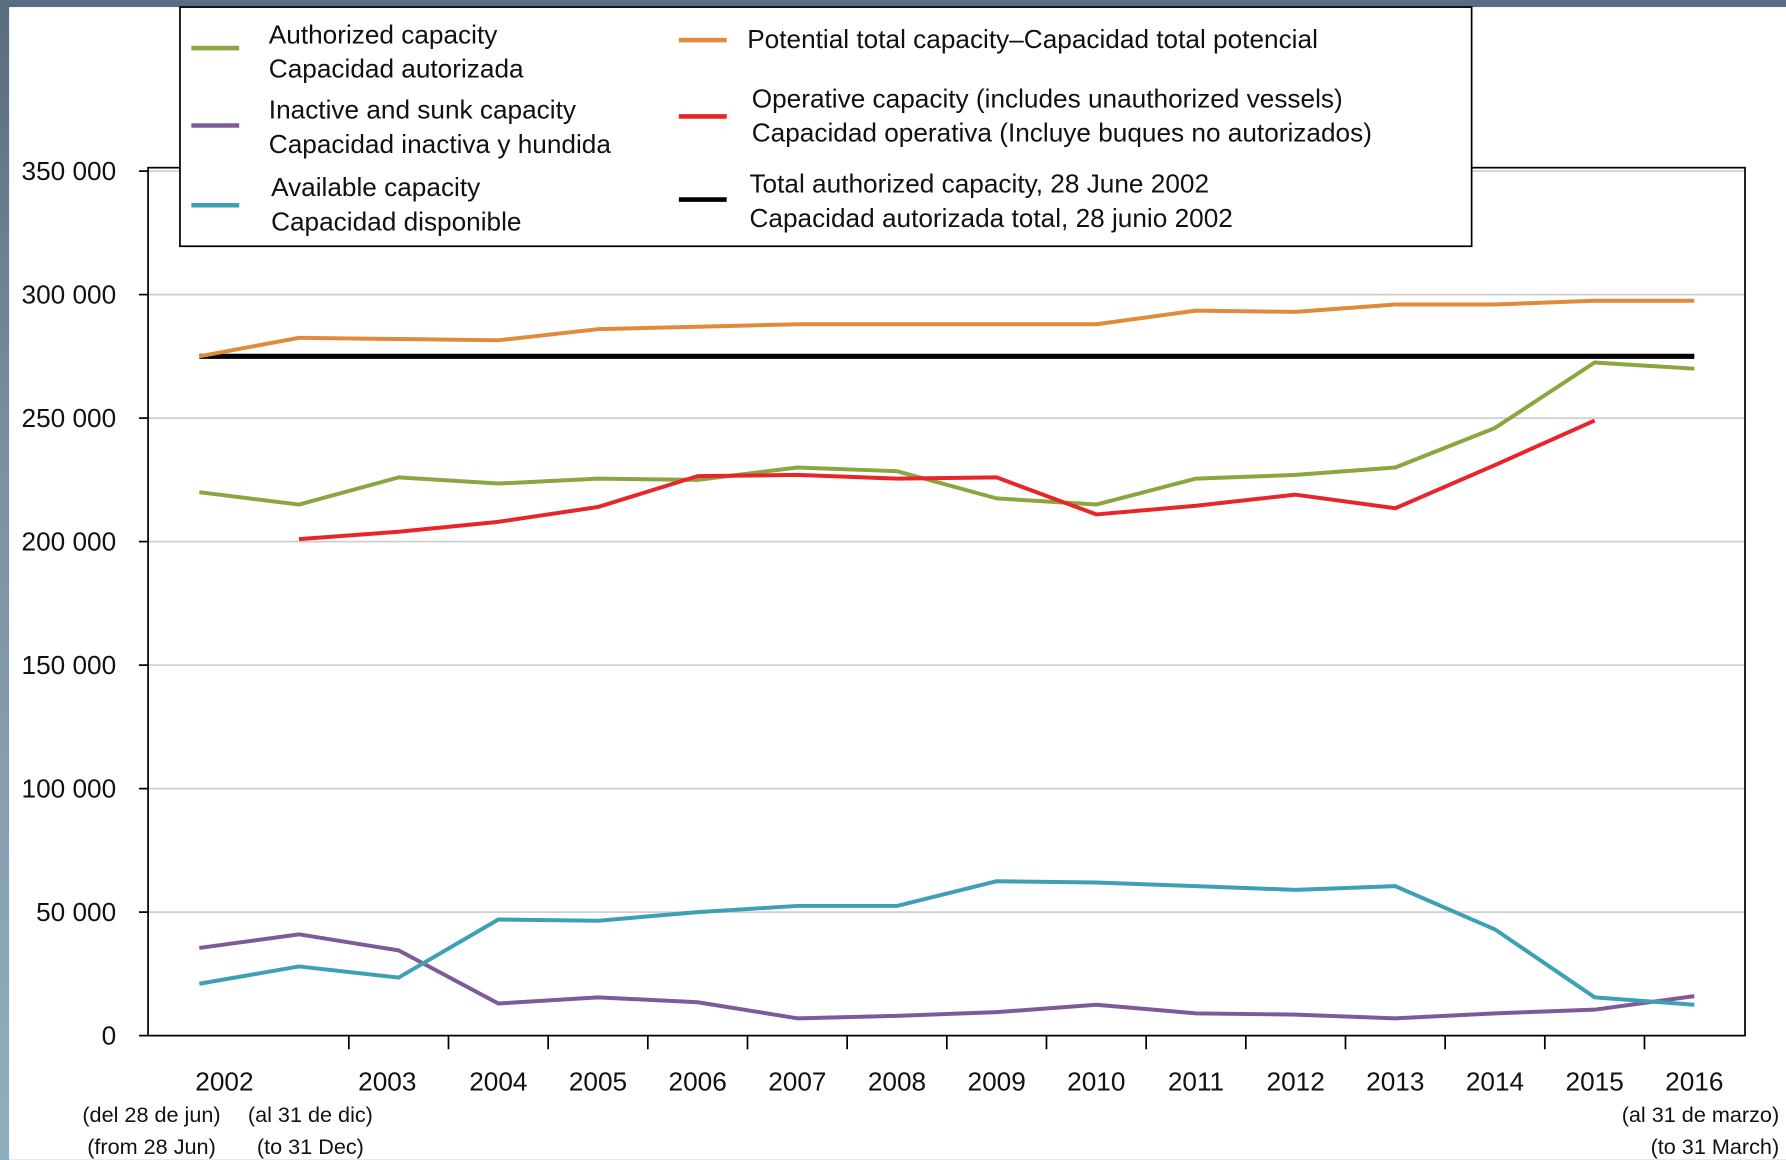 This screenshot has width=1786, height=1160. Describe the element at coordinates (109, 1036) in the screenshot. I see `y-tick-label: 0` at that location.